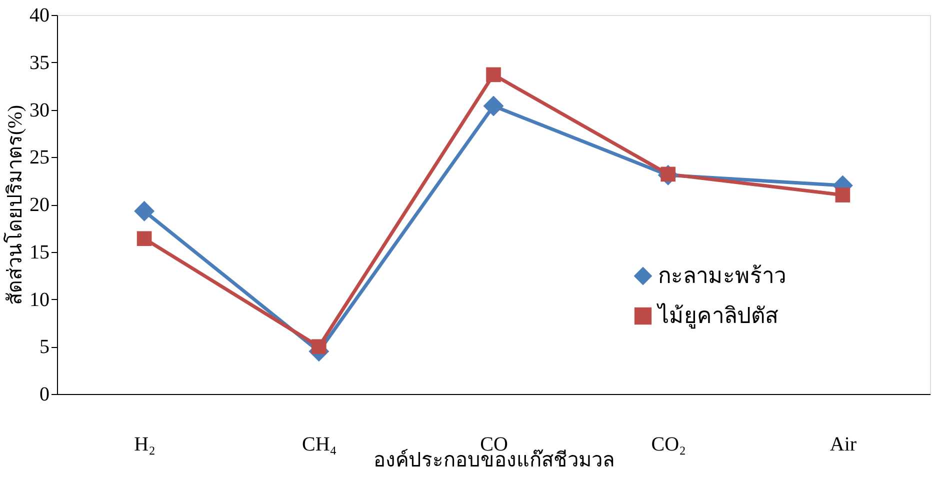 The height and width of the screenshot is (479, 941). What do you see at coordinates (40, 63) in the screenshot?
I see `y-tick-label: 35` at bounding box center [40, 63].